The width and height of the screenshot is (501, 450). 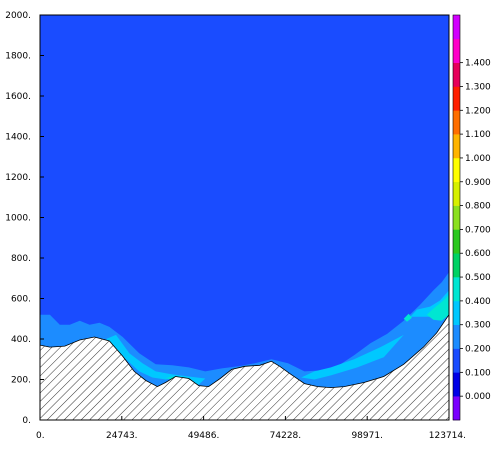 What do you see at coordinates (478, 87) in the screenshot?
I see `colorbar-label: 1.300` at bounding box center [478, 87].